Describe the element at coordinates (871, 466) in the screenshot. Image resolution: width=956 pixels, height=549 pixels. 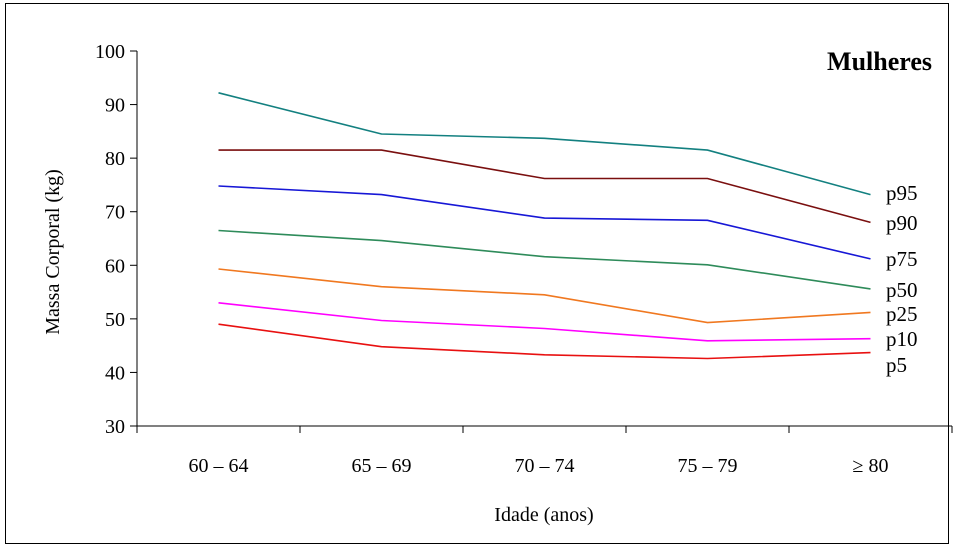
I see `x-tick-label: ≥ 80` at that location.